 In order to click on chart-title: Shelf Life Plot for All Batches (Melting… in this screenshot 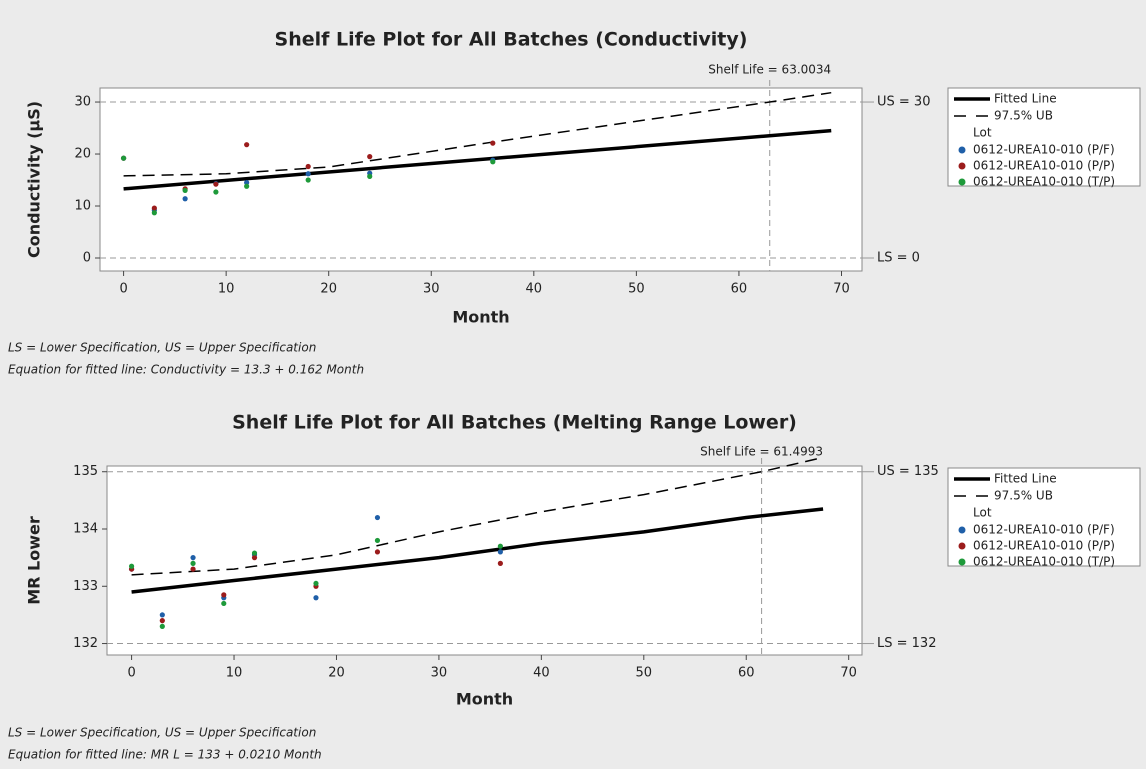, I will do `click(514, 423)`.